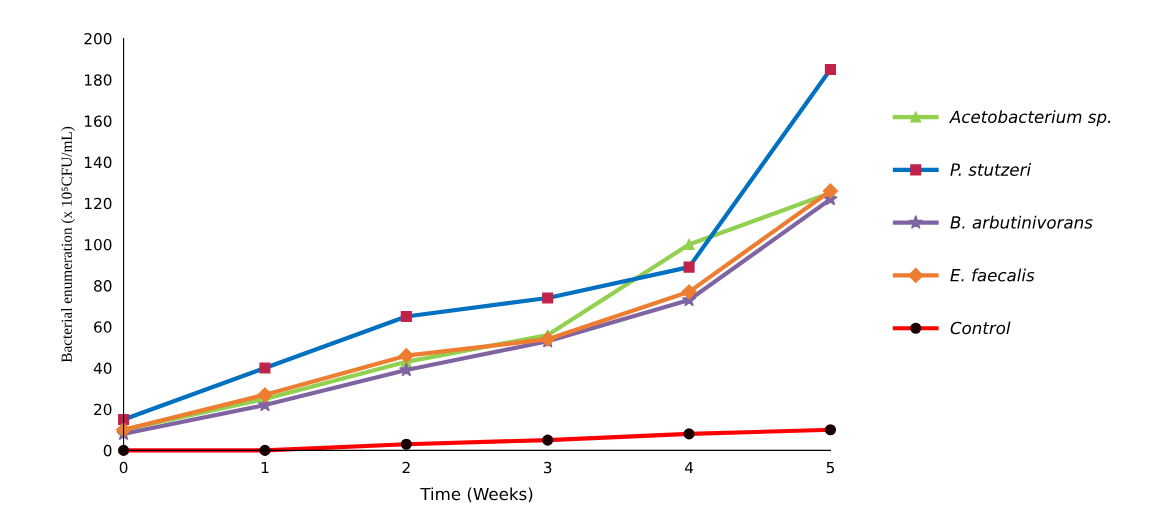  What do you see at coordinates (123, 467) in the screenshot?
I see `x-tick-label: 0` at bounding box center [123, 467].